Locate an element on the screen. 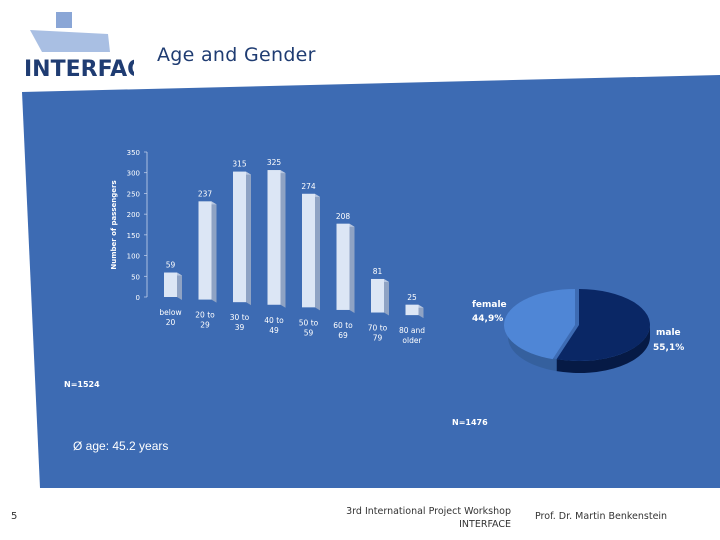 The image size is (720, 540). x-tick-label: 39 is located at coordinates (240, 327).